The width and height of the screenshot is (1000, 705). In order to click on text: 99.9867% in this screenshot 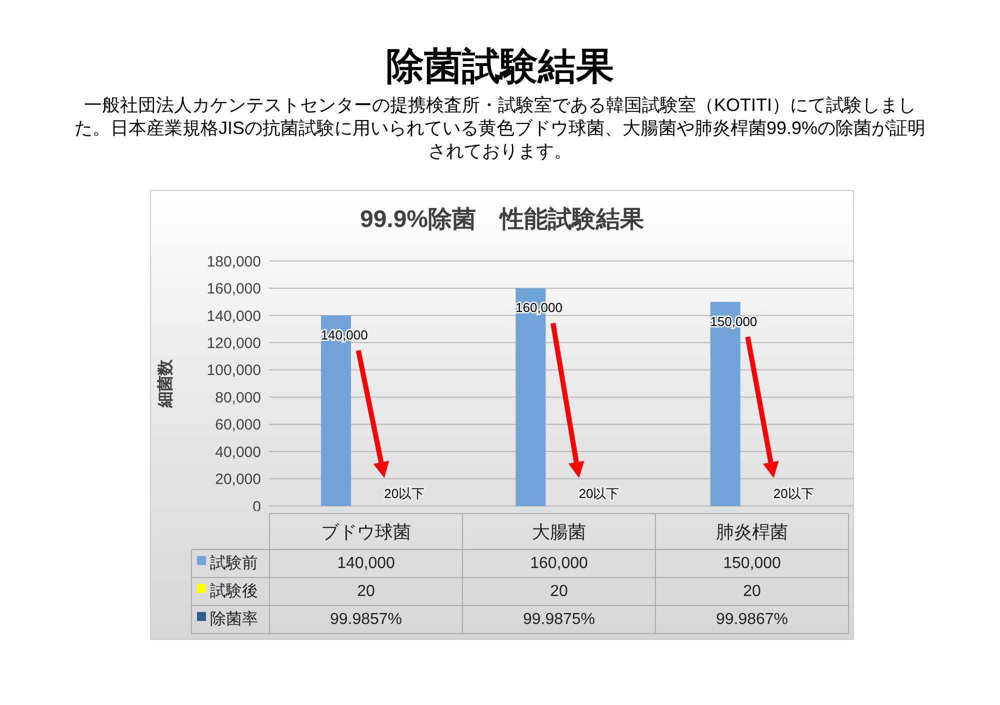, I will do `click(752, 619)`.